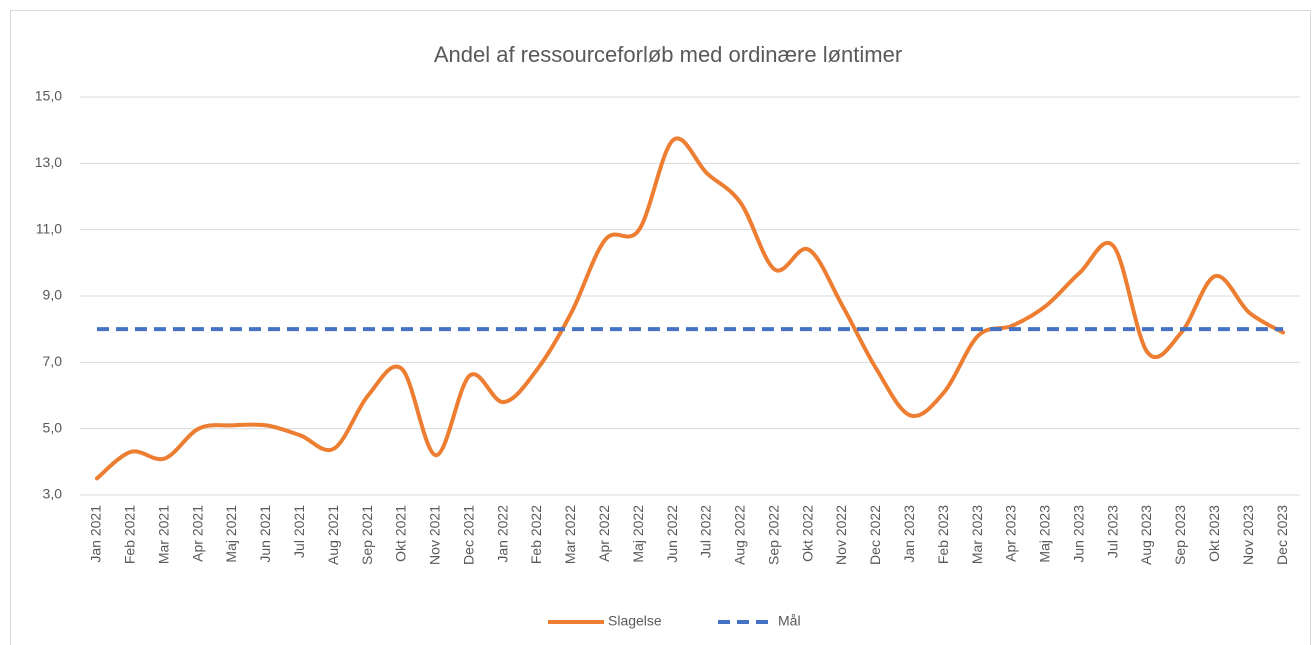 Image resolution: width=1312 pixels, height=645 pixels. What do you see at coordinates (163, 534) in the screenshot?
I see `x-tick-label: Mar 2021` at bounding box center [163, 534].